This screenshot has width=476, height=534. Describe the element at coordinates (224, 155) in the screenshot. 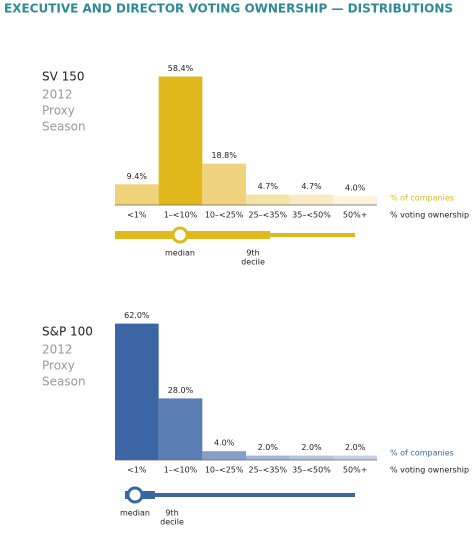

I see `value-label: 18.8%` at that location.